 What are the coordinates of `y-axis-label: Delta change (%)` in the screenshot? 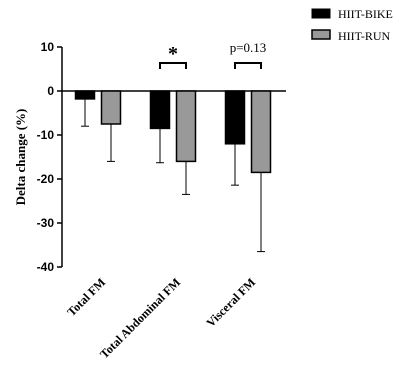 It's located at (20, 157).